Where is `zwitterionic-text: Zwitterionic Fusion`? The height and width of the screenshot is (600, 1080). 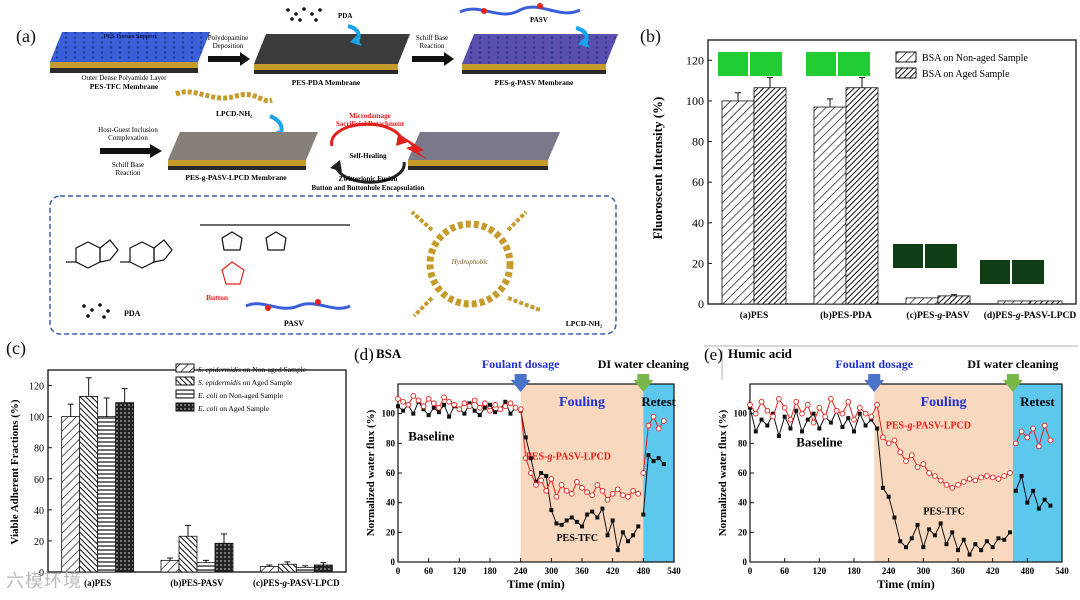
zwitterionic-text: Zwitterionic Fusion is located at coordinates (368, 179).